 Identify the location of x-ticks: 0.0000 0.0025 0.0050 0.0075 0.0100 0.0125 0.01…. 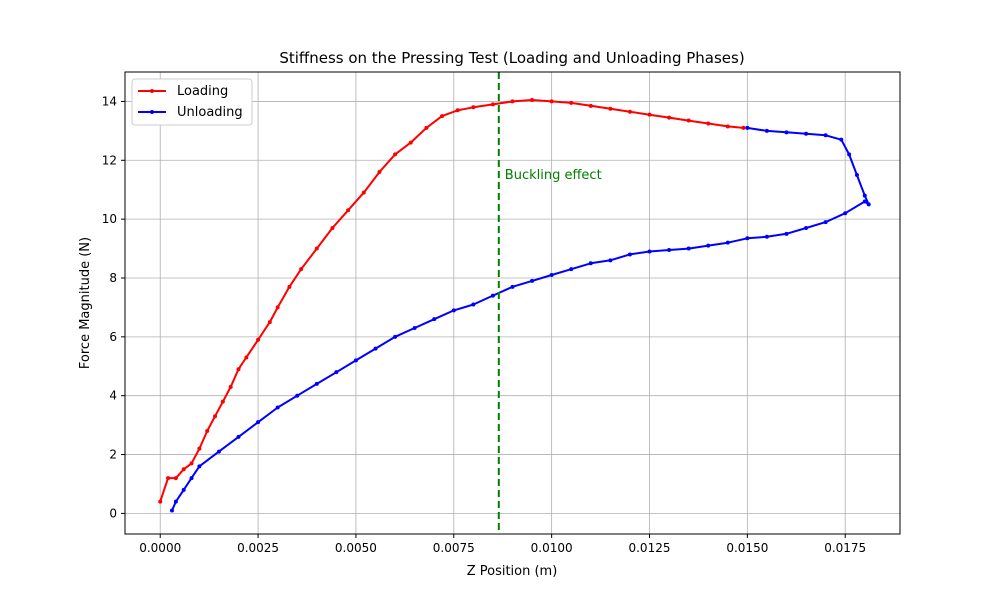
(502, 544).